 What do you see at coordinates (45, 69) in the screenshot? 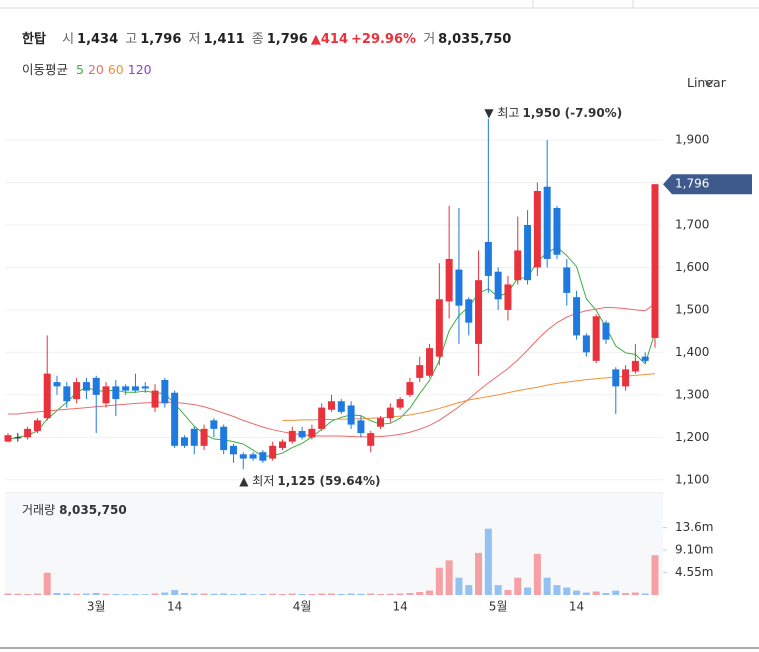
I see `ma-legend-title: 이동평균` at bounding box center [45, 69].